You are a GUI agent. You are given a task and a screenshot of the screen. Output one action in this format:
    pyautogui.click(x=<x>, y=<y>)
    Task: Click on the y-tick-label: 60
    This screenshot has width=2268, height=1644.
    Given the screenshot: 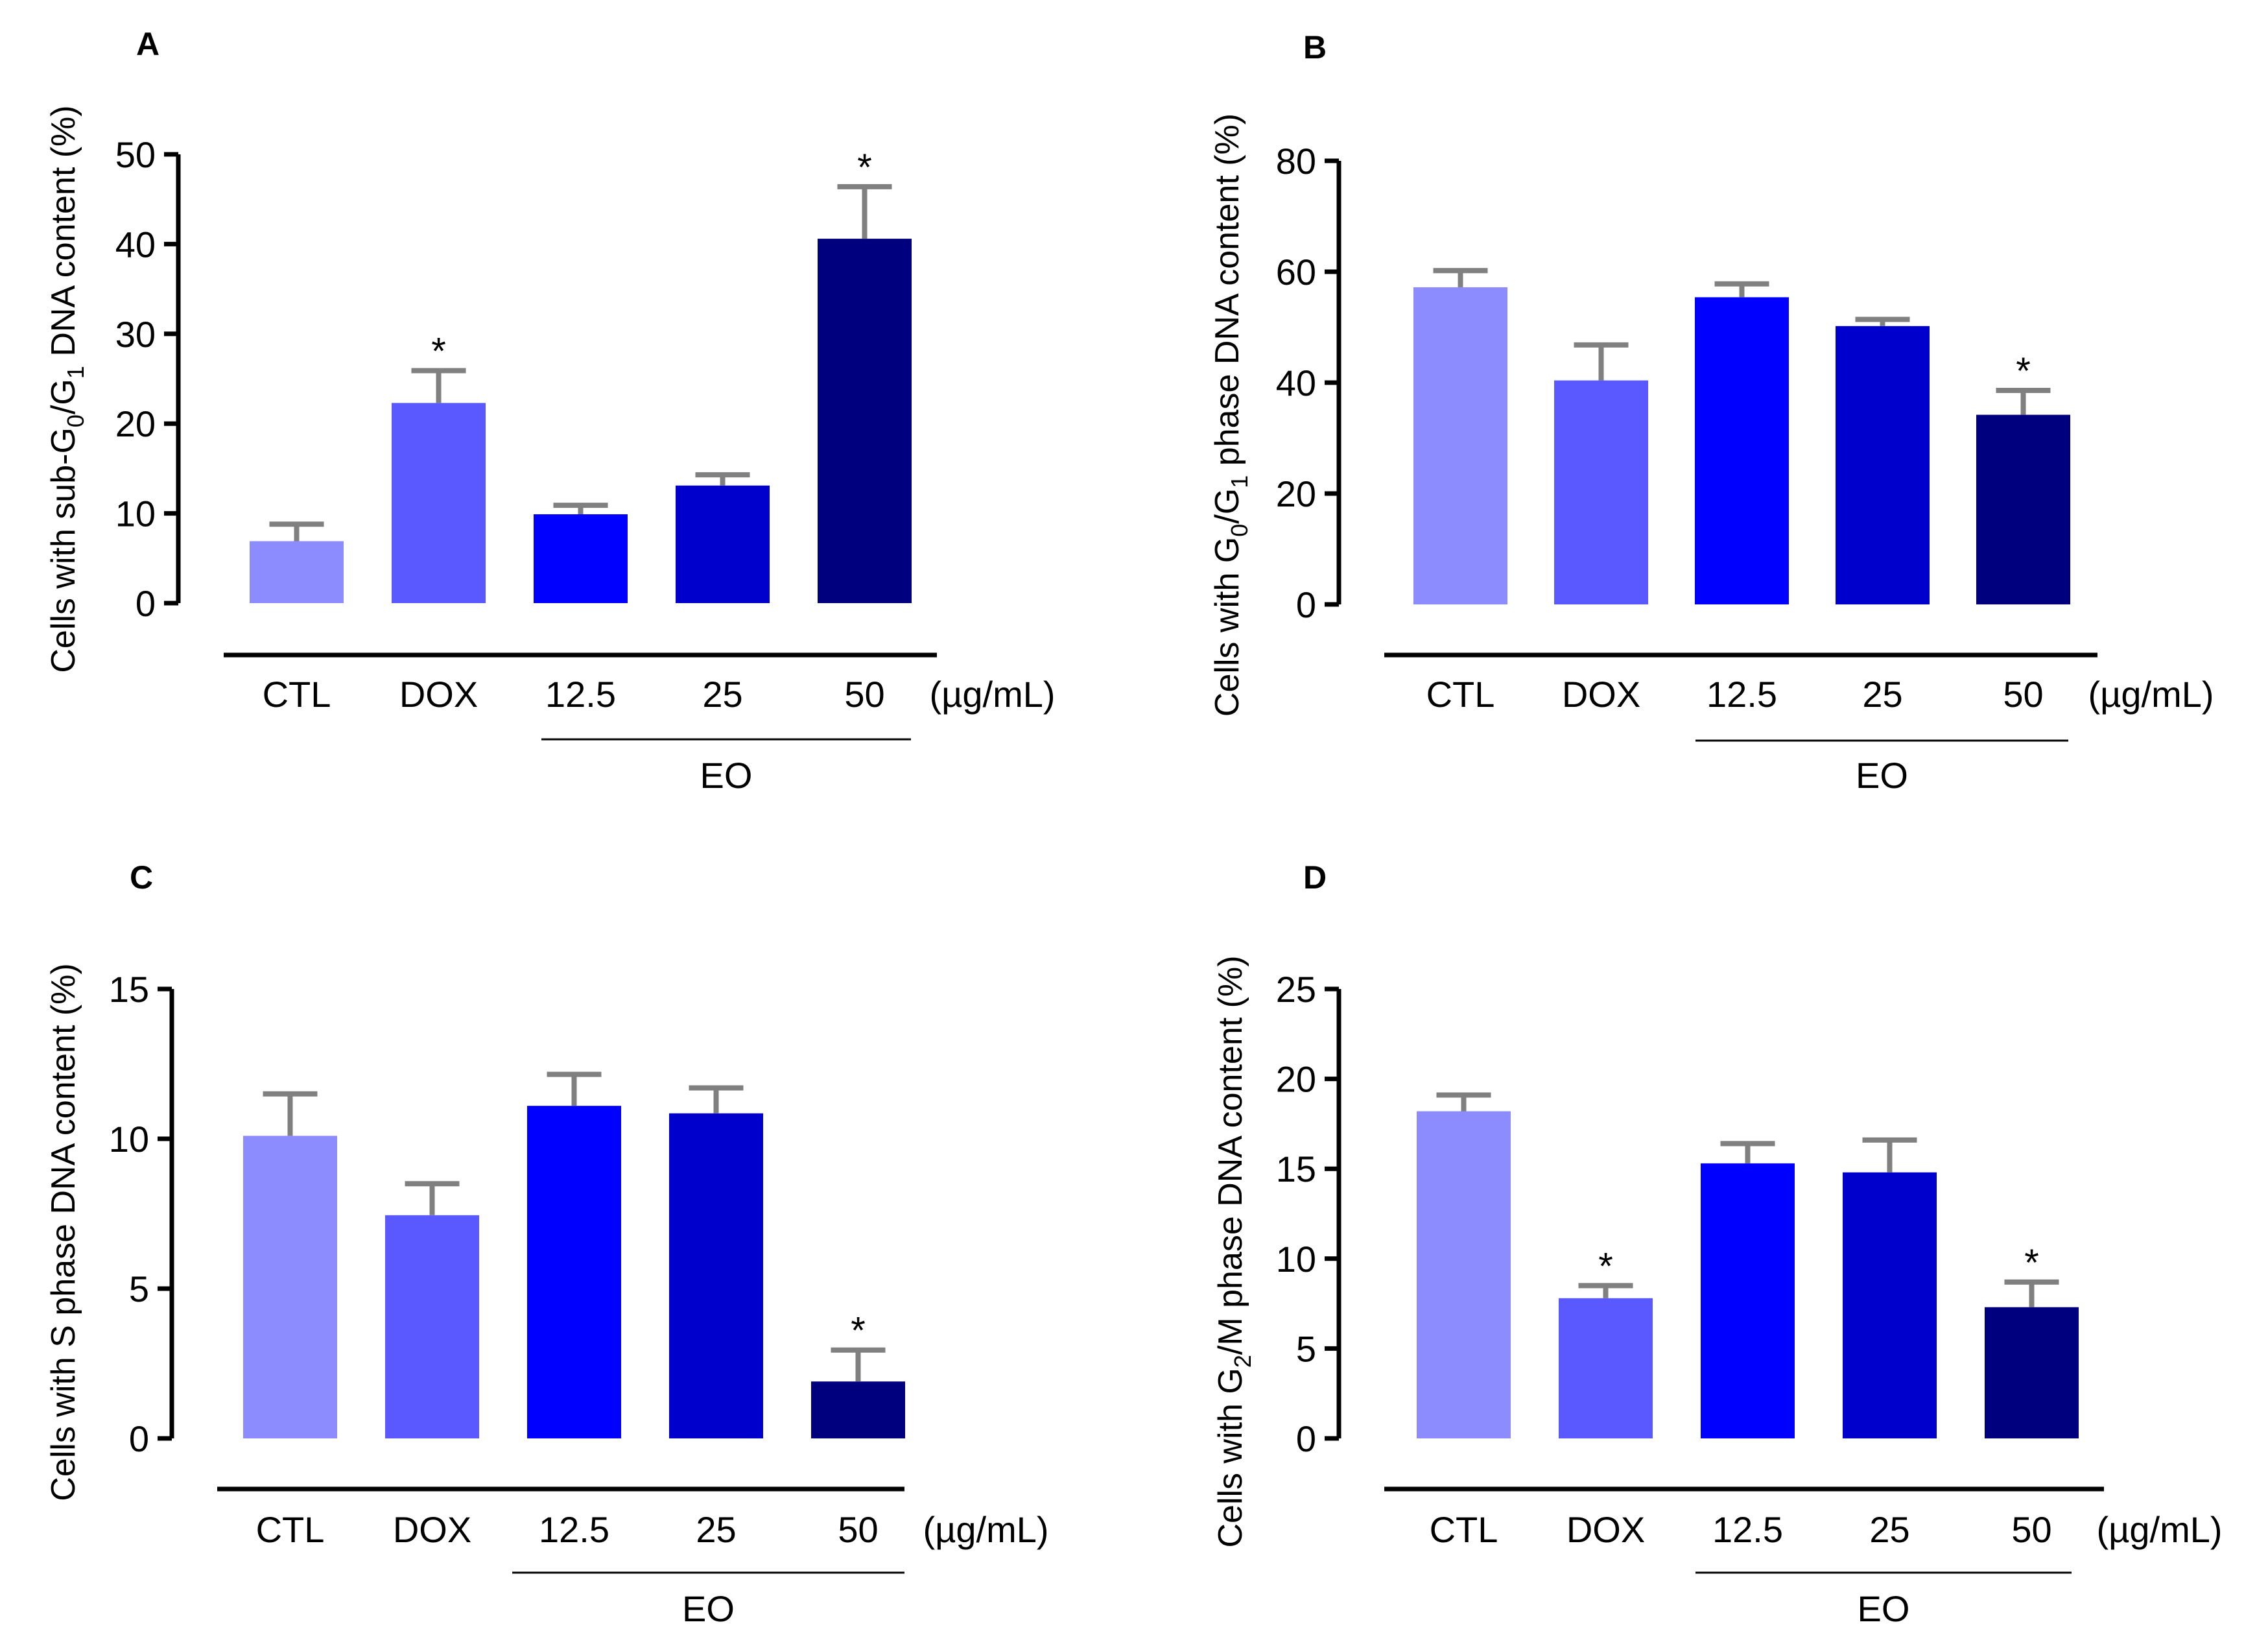 What is the action you would take?
    pyautogui.click(x=1296, y=272)
    